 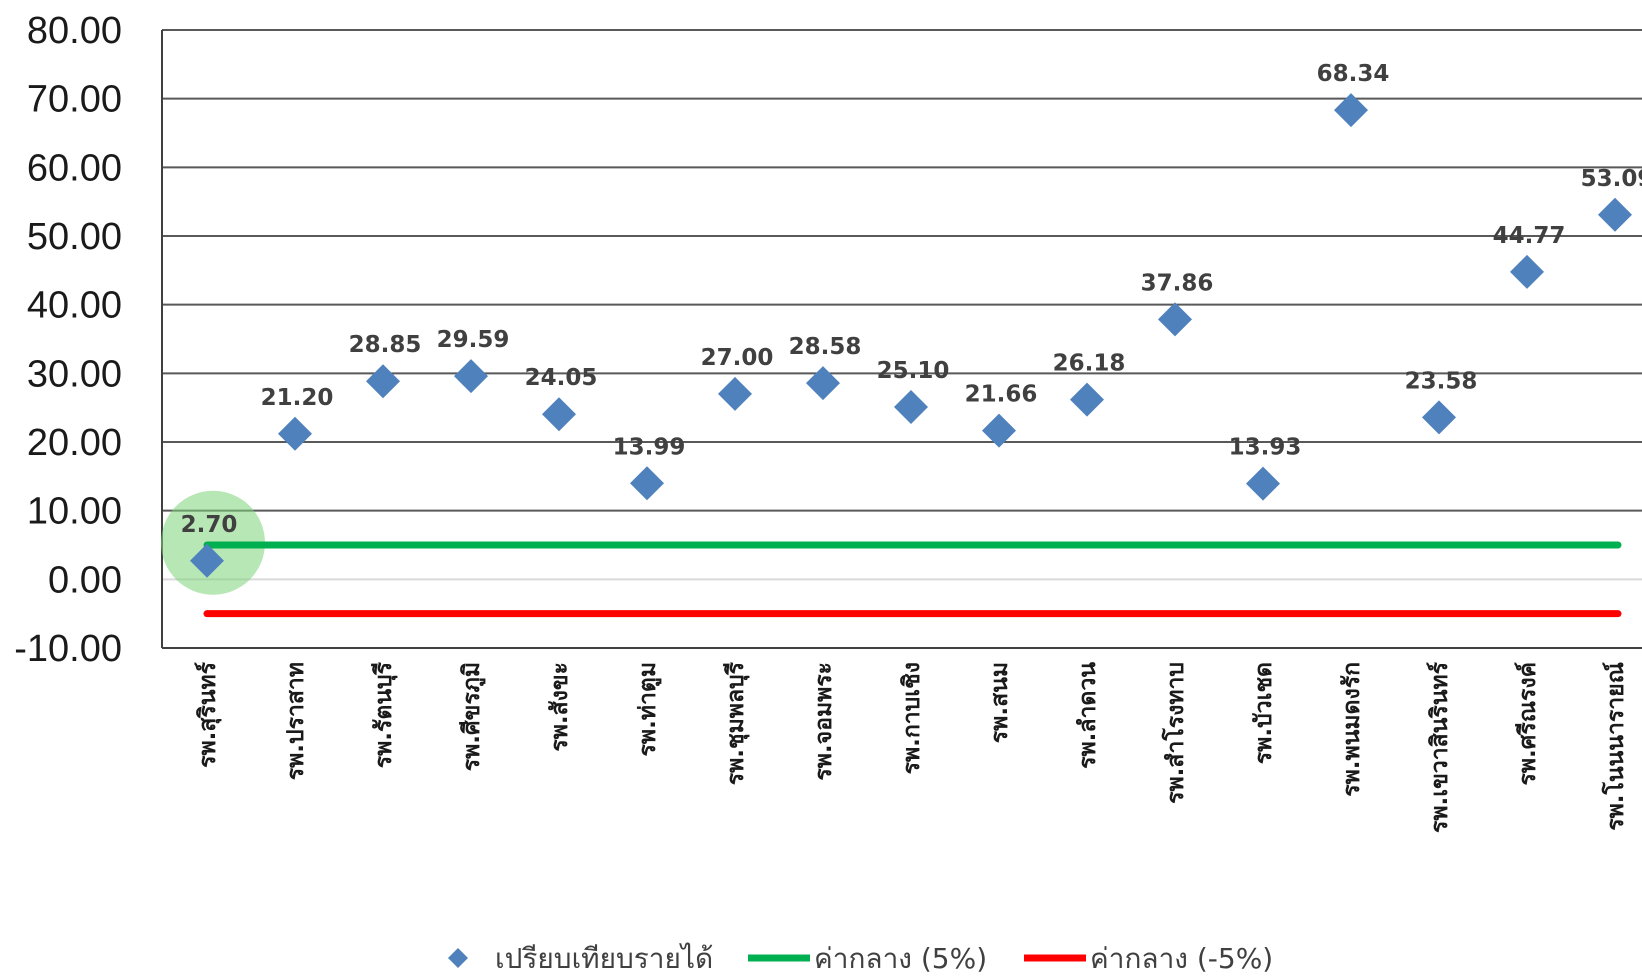 I want to click on data-label: 26.18, so click(x=1089, y=364).